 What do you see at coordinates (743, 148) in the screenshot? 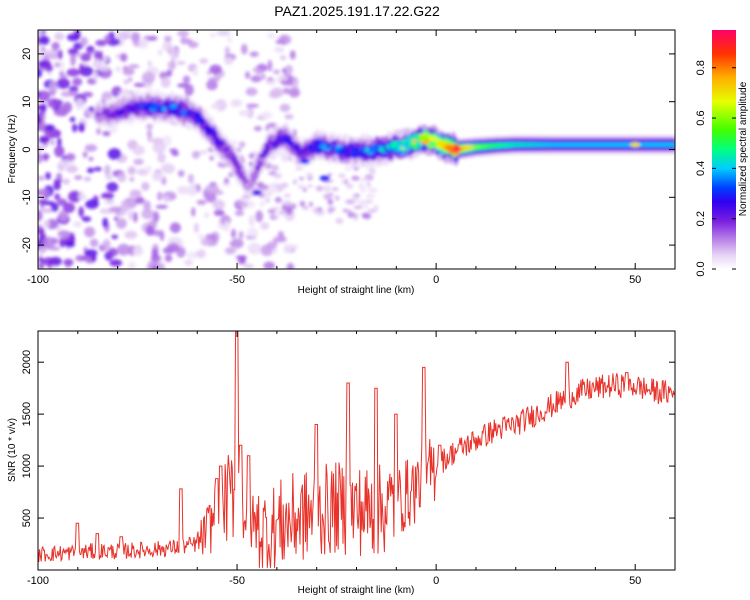
I see `colorbar-label: Normalized spectral amplitude` at bounding box center [743, 148].